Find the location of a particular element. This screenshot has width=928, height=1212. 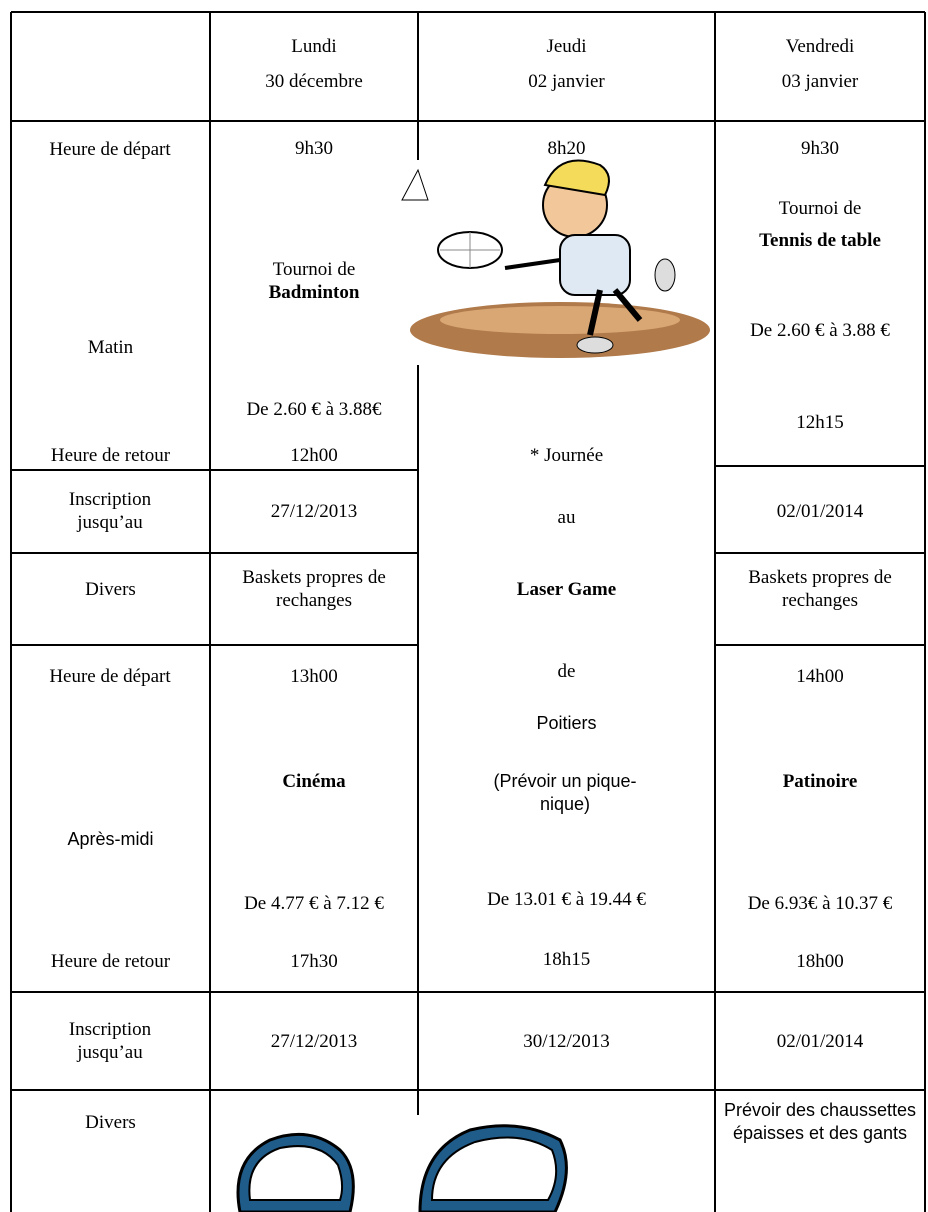

price: De 6.93€ à 10.37 € is located at coordinates (820, 903).